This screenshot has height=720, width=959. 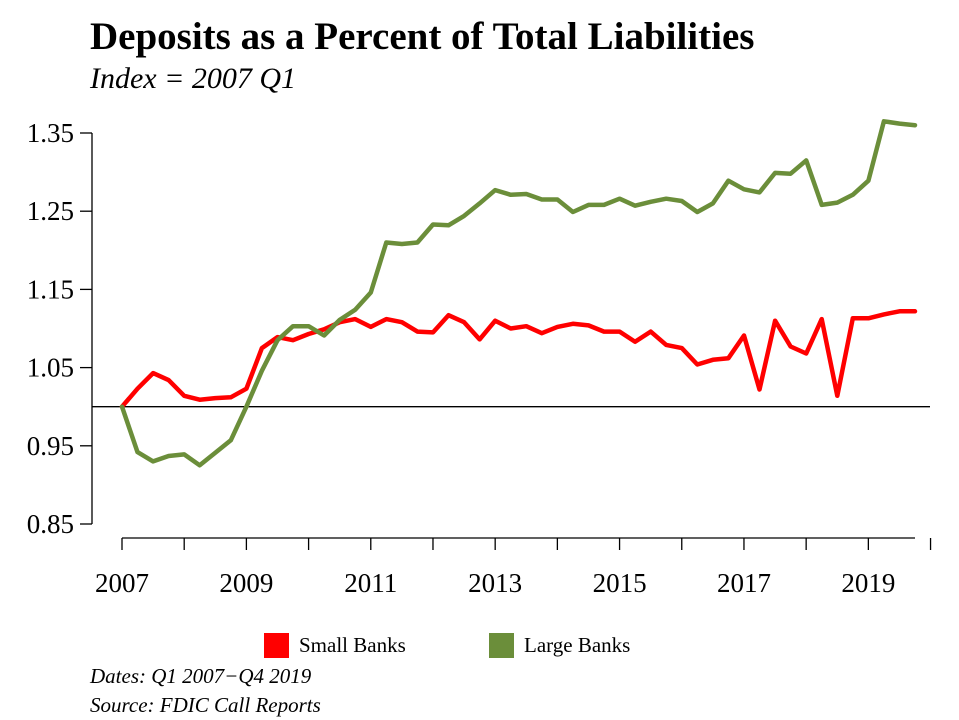 I want to click on x-tick-label: 2009, so click(x=246, y=583).